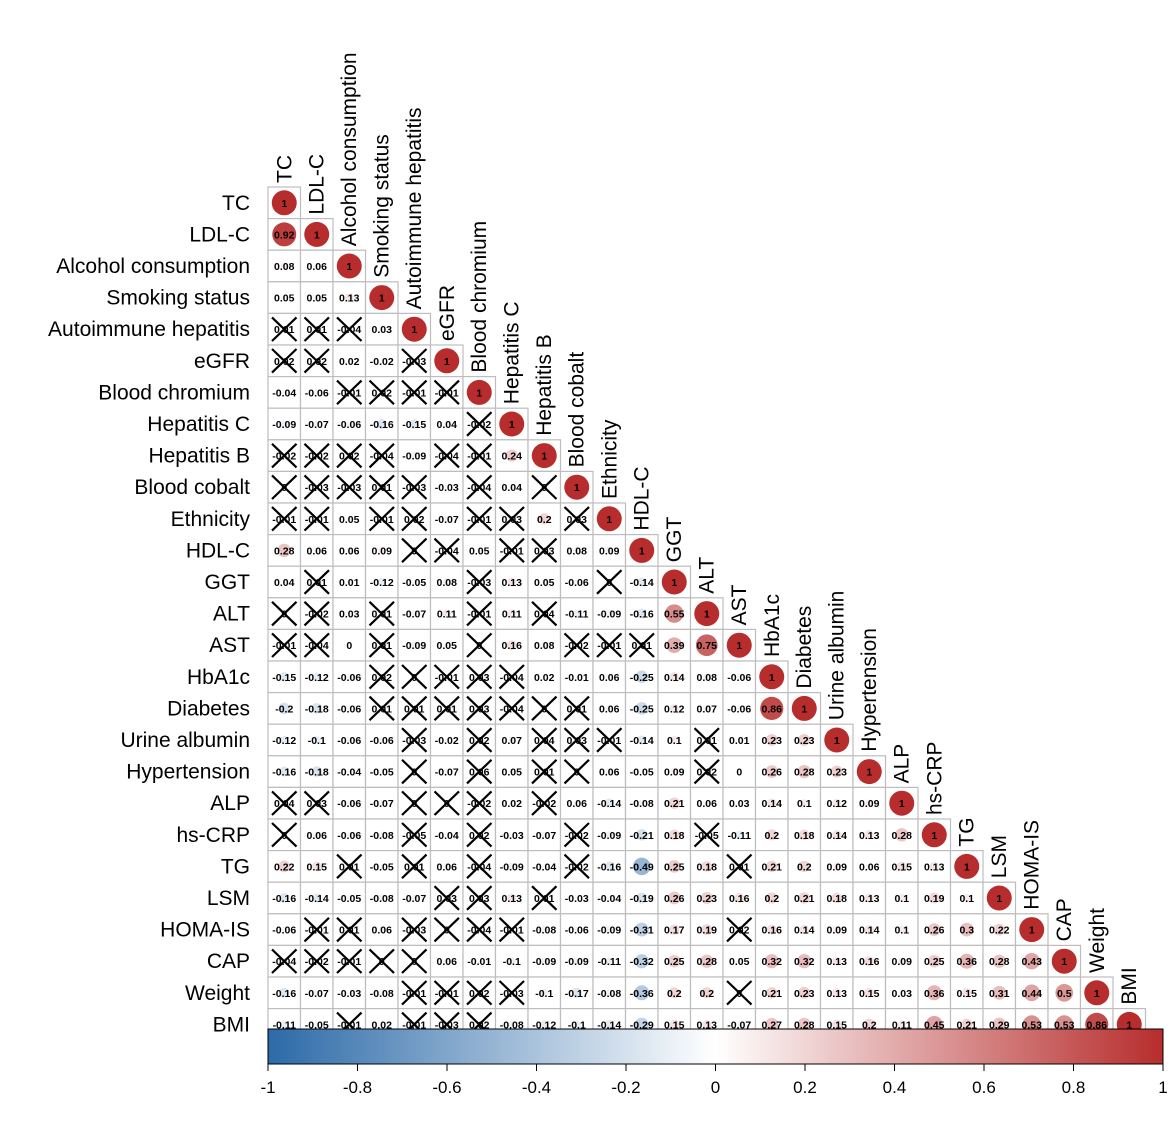  I want to click on cell-value: -0.09, so click(577, 962).